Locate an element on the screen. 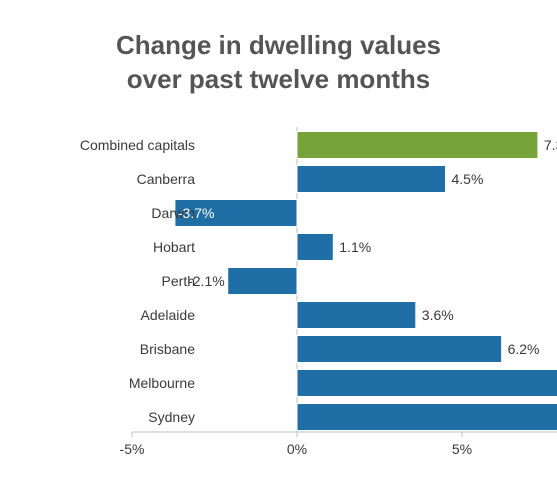  bar-canberra is located at coordinates (371, 179).